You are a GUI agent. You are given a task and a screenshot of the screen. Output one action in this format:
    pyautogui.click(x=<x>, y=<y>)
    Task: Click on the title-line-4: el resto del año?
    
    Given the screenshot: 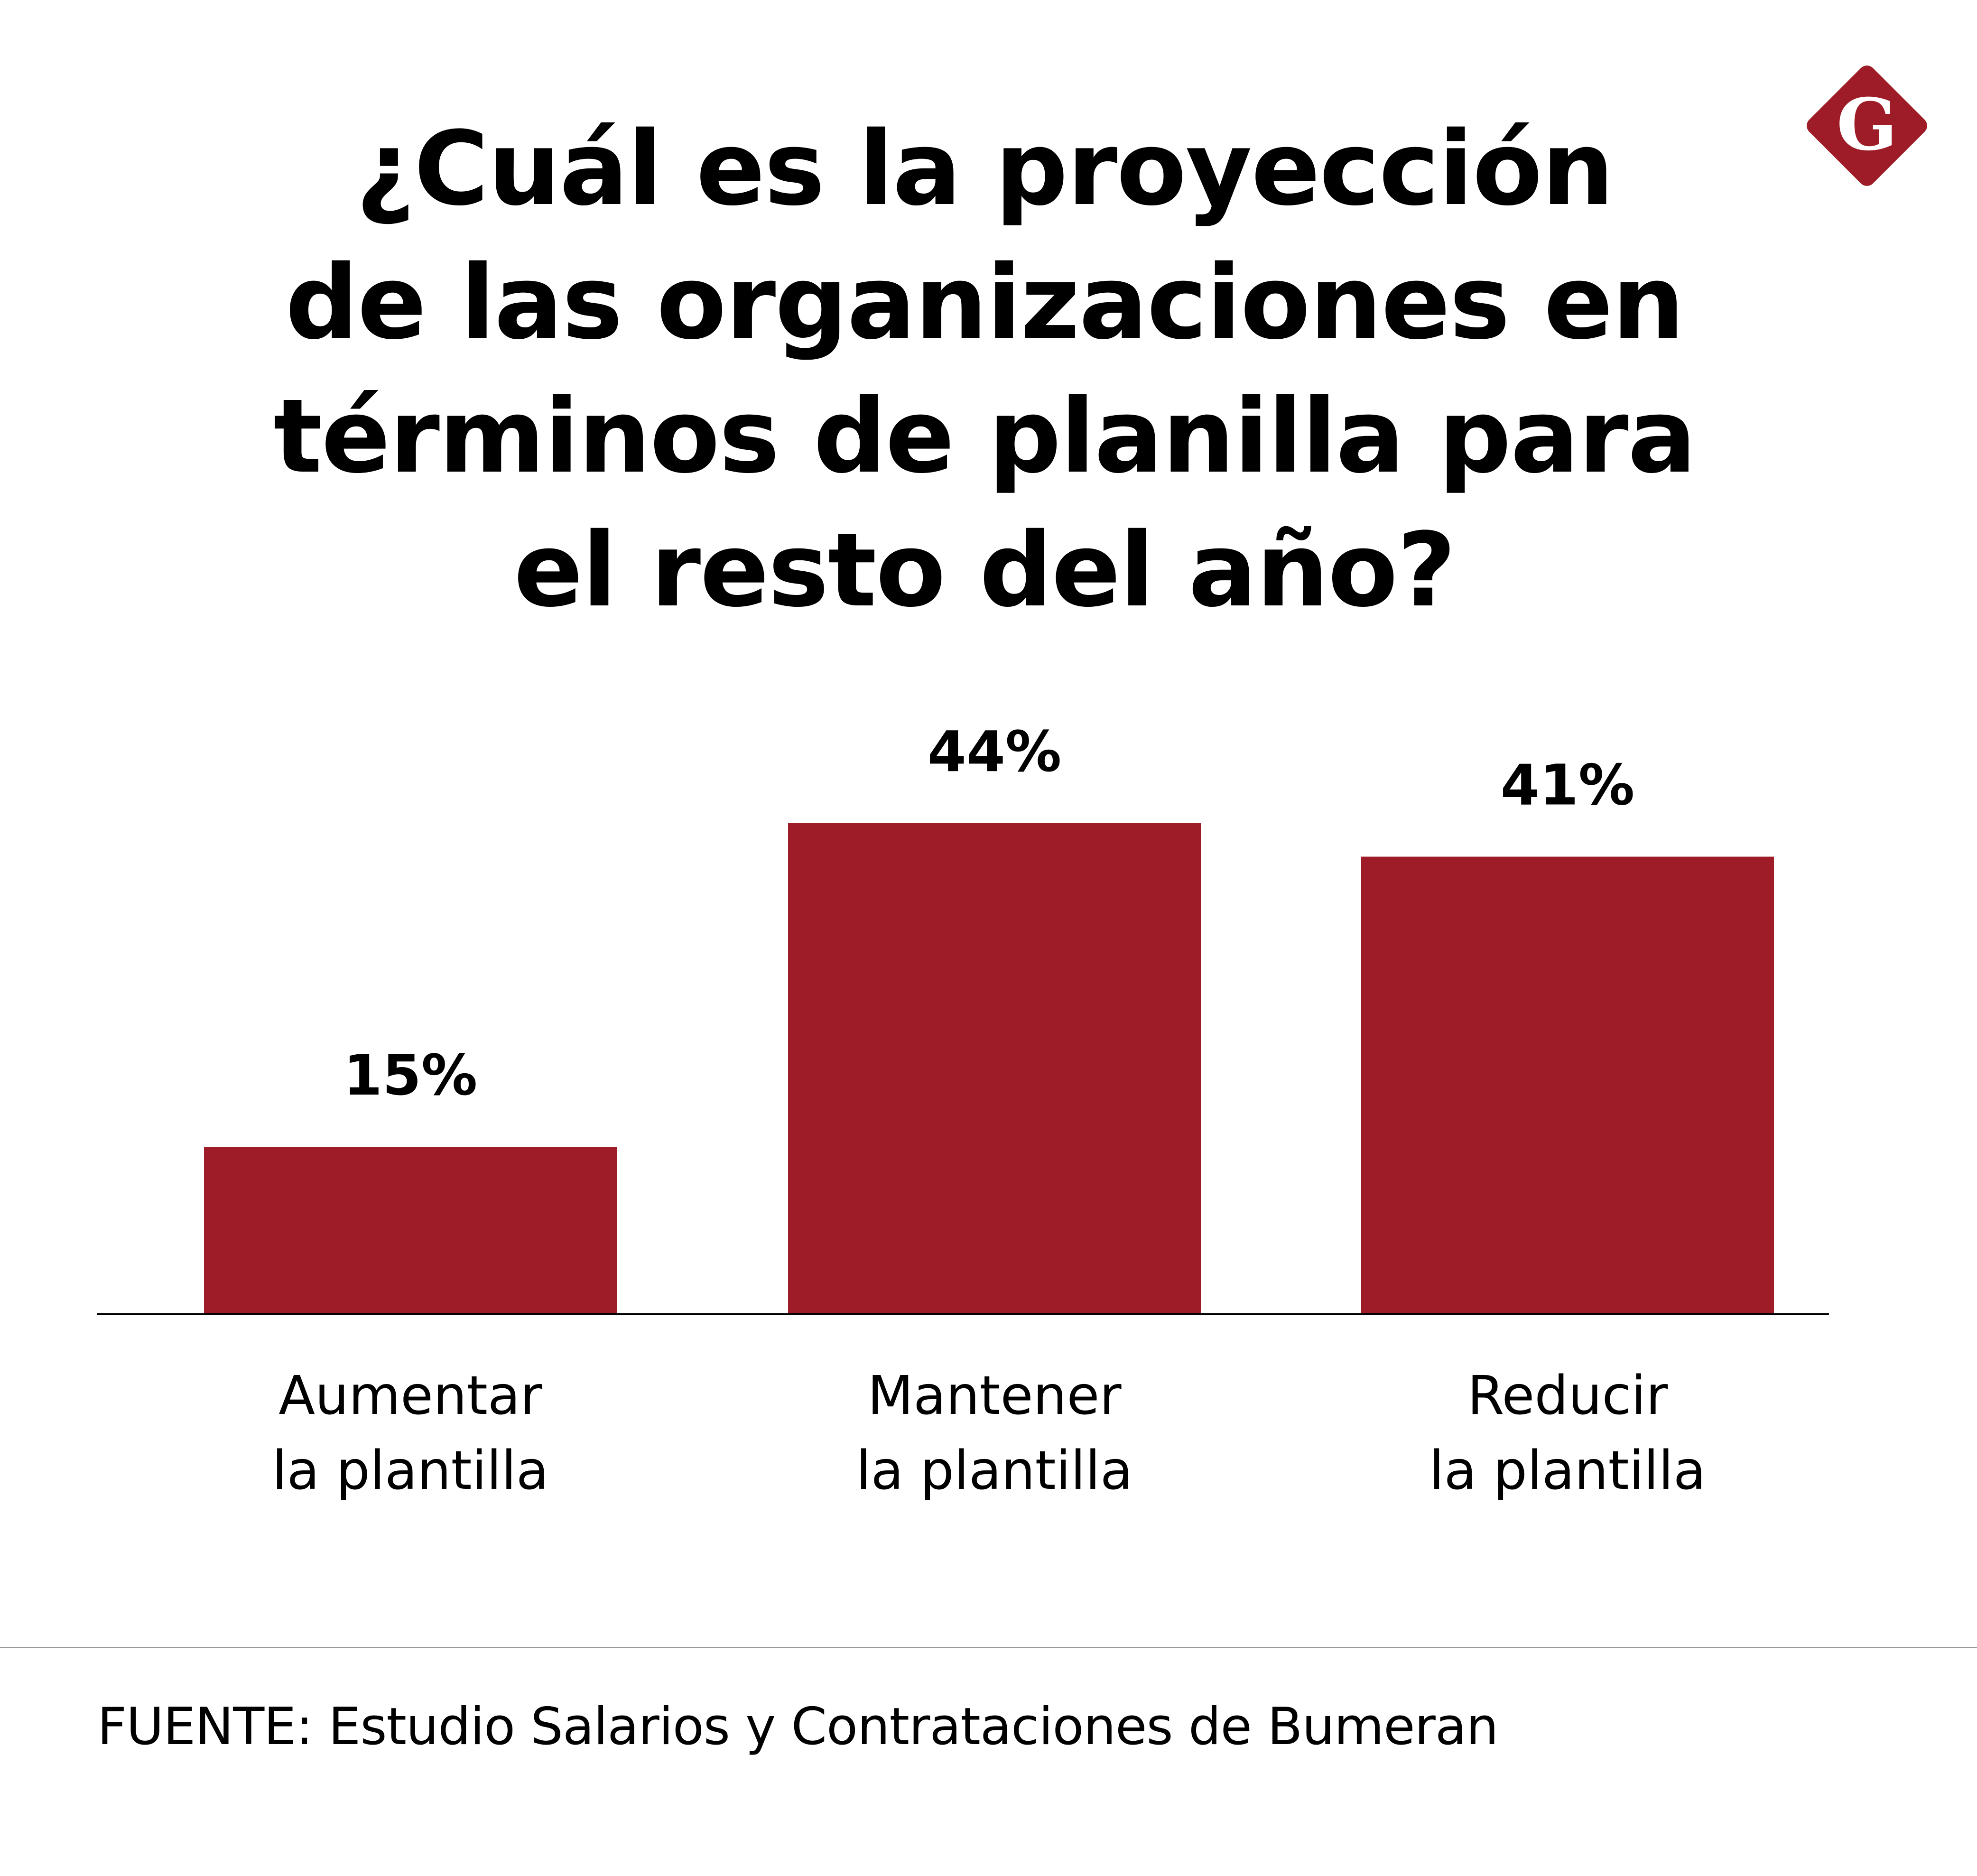 What is the action you would take?
    pyautogui.click(x=984, y=570)
    